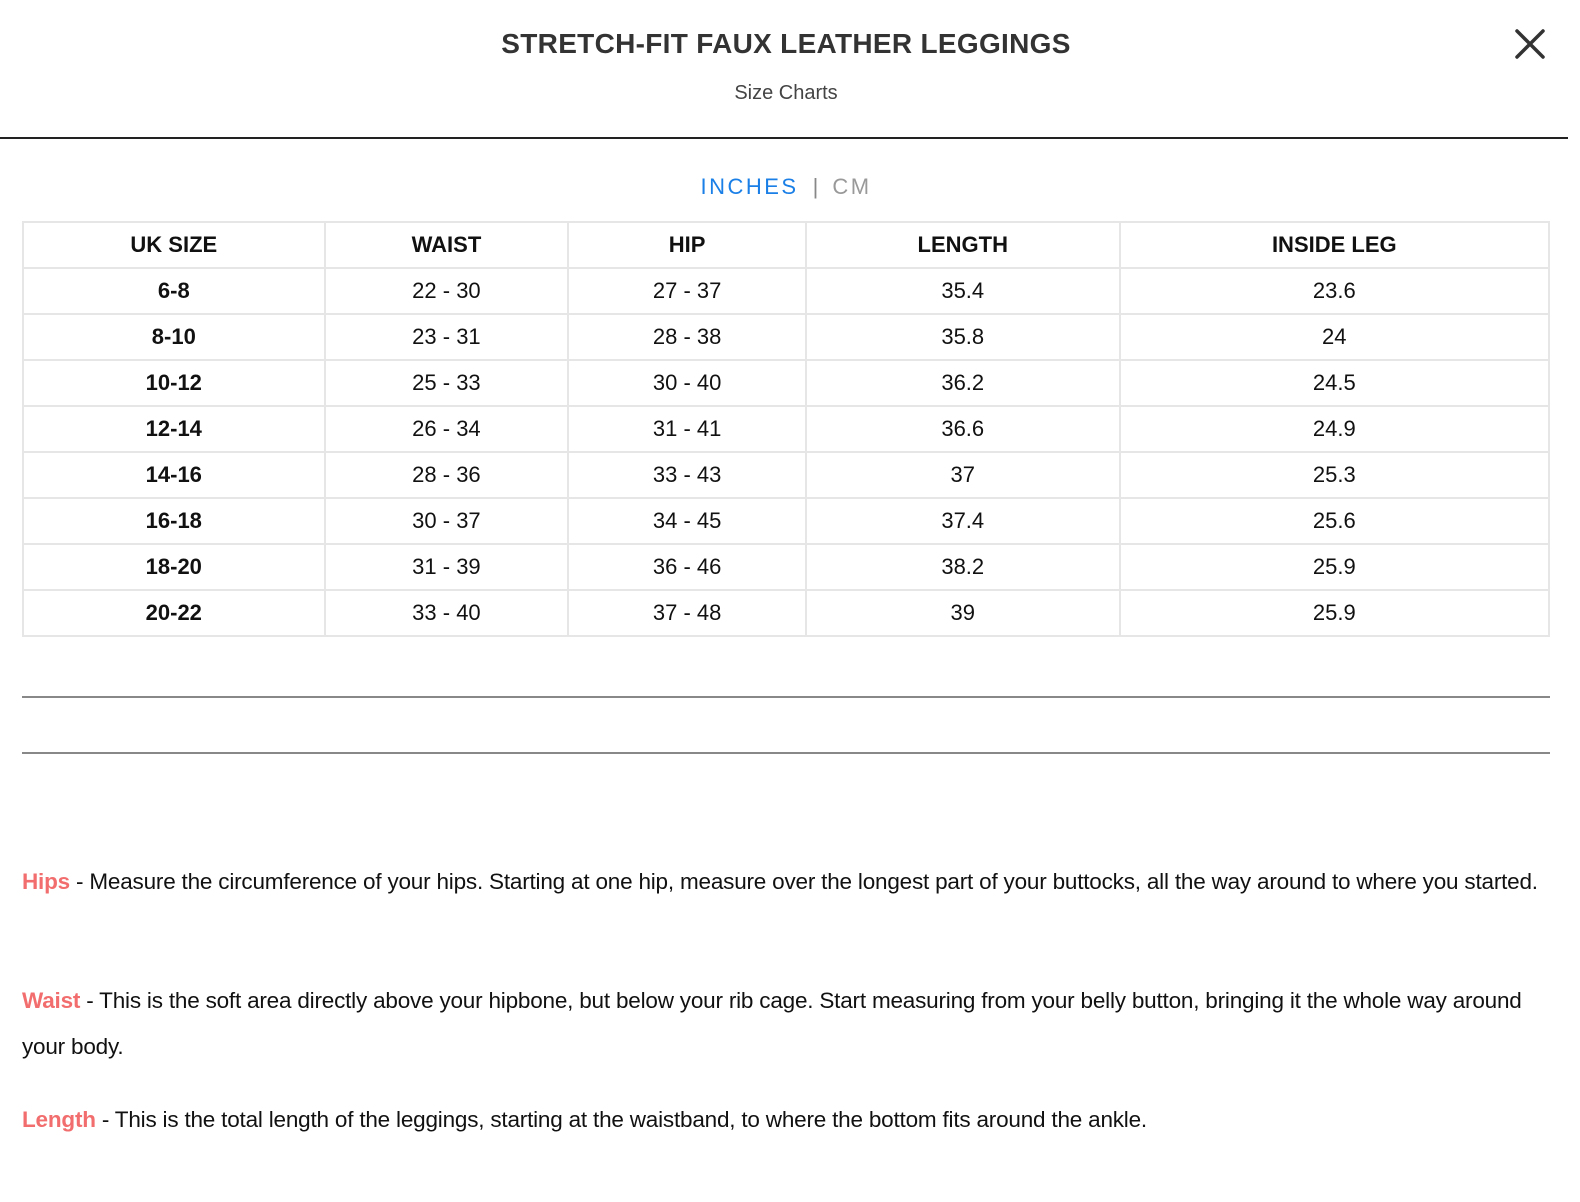  Describe the element at coordinates (174, 567) in the screenshot. I see `size-cell: 18-20` at that location.